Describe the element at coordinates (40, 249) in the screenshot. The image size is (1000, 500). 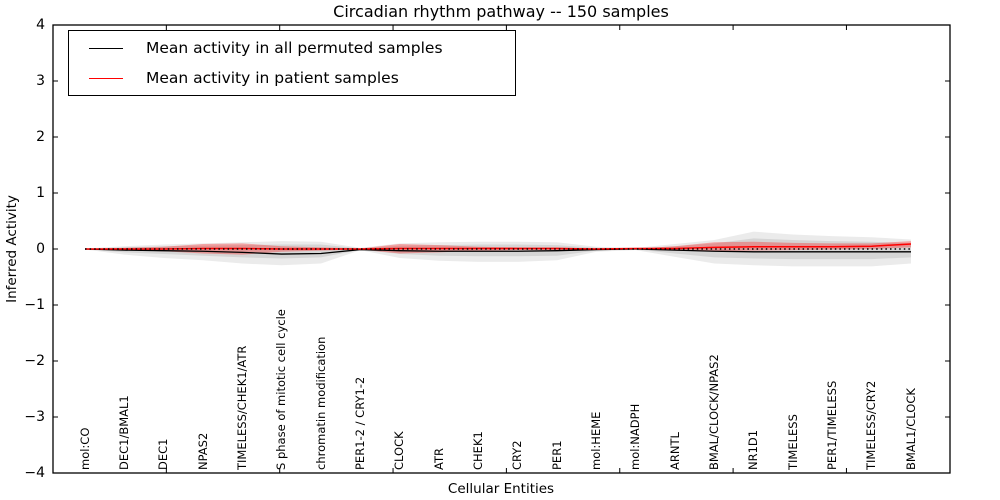
I see `y-tick-label: 0` at that location.